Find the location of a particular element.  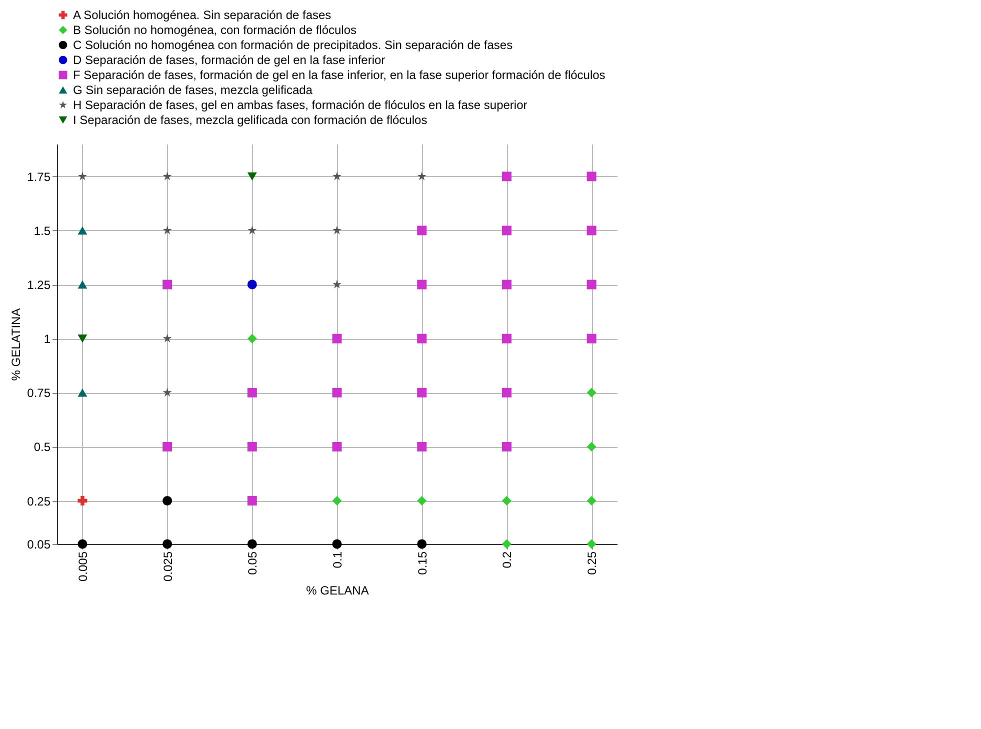

legend-label: G Sin separación de fases, mezcla gelificada is located at coordinates (193, 90).